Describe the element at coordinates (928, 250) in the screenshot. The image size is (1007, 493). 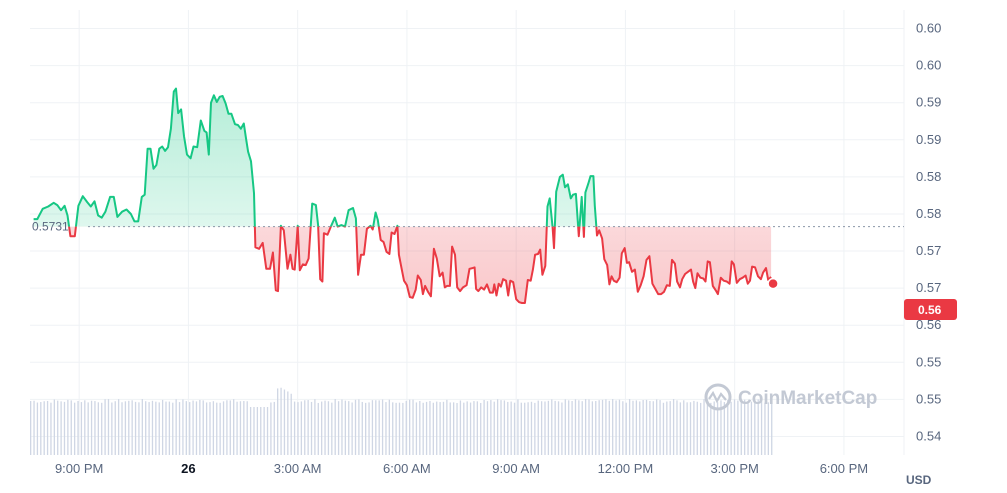
I see `y-tick-label: 0.57` at that location.